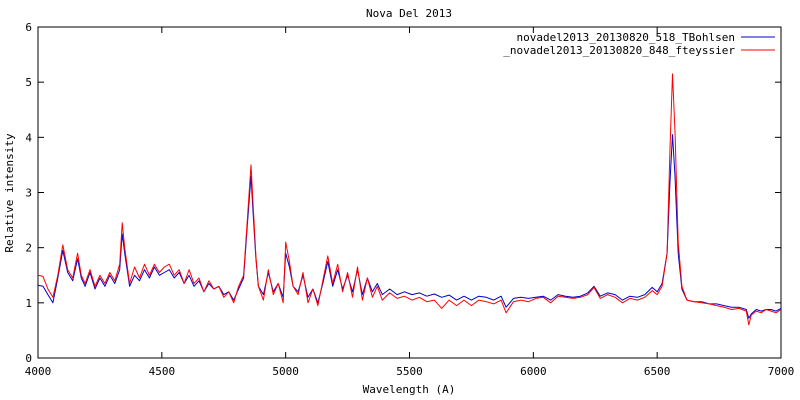 Image resolution: width=800 pixels, height=400 pixels. I want to click on y-tick-label: 6, so click(28, 27).